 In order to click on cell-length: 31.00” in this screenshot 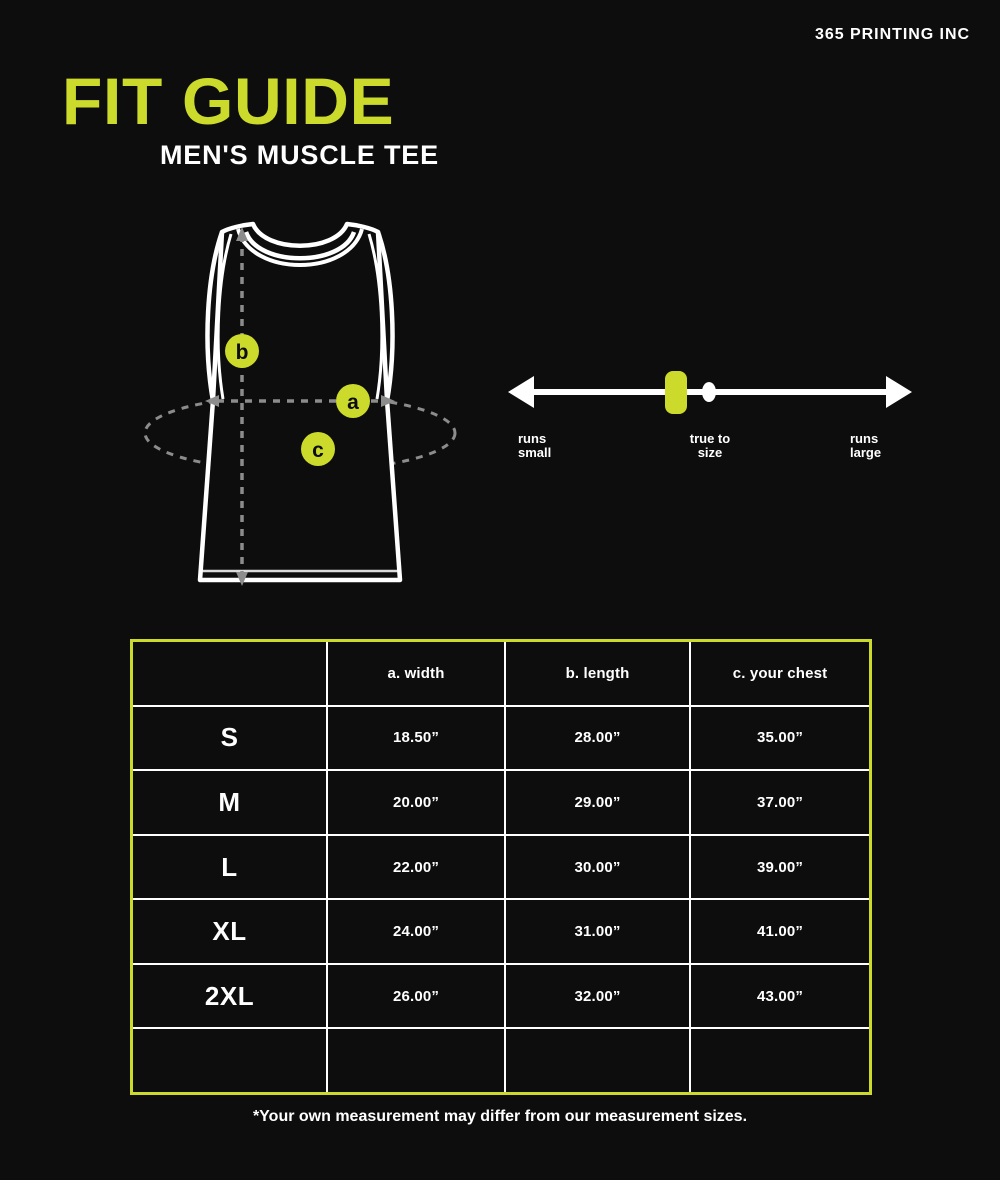, I will do `click(598, 931)`.